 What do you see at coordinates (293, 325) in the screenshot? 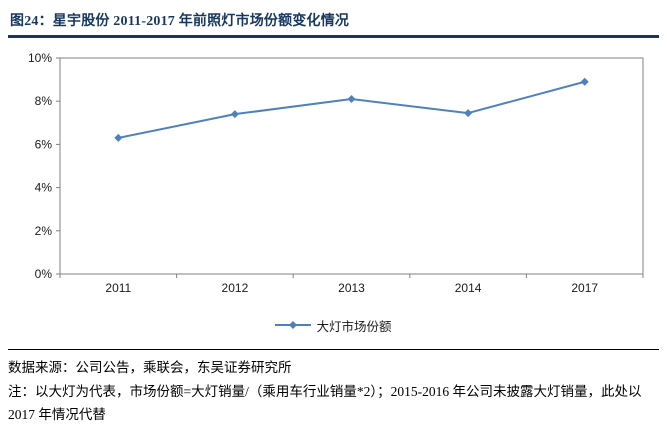
I see `legend-marker-icon` at bounding box center [293, 325].